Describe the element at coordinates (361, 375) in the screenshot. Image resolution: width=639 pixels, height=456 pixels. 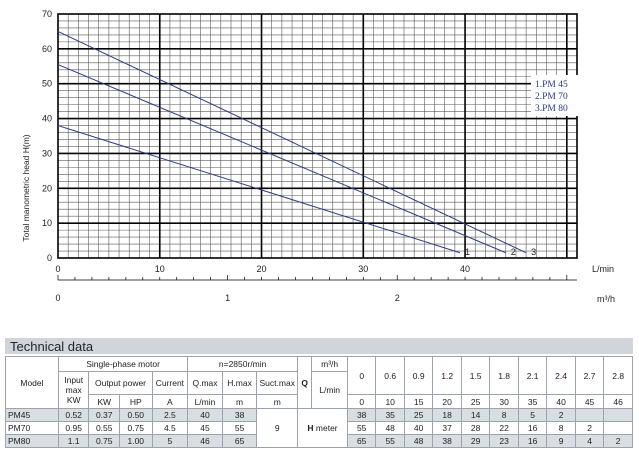
I see `flow-m3h-0: 0` at that location.